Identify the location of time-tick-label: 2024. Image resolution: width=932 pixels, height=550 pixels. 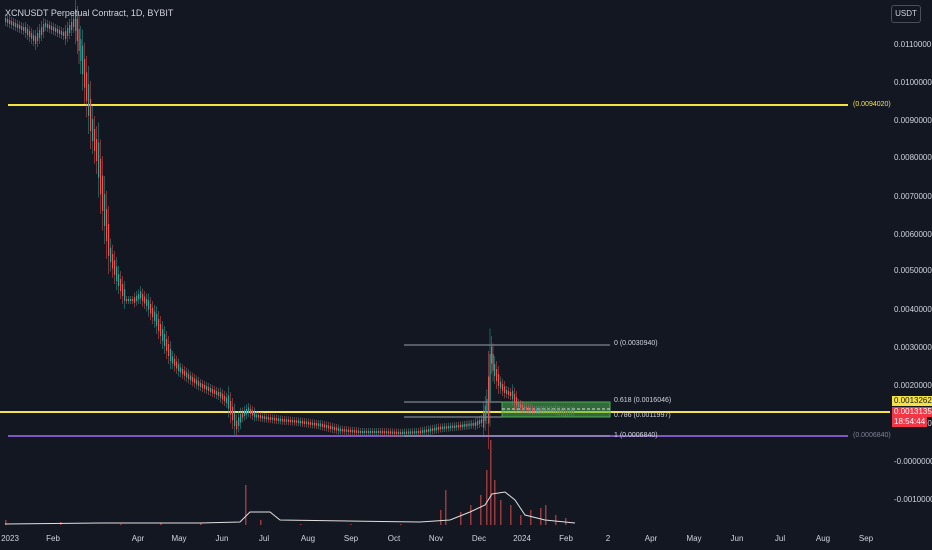
(522, 538).